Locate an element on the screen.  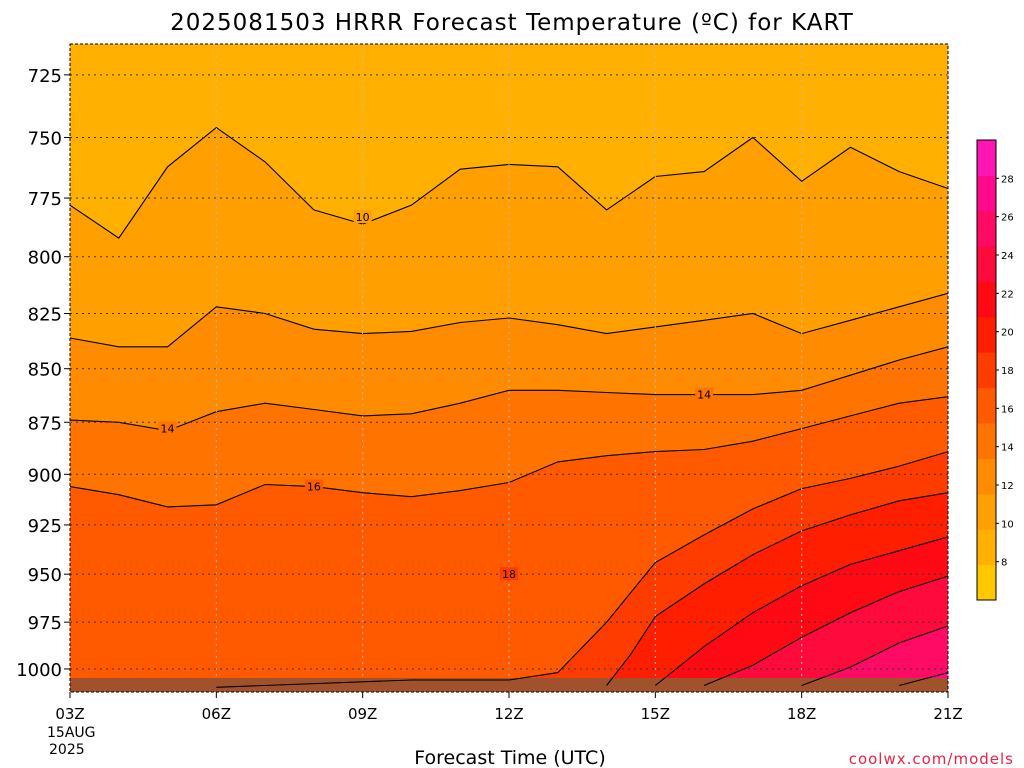
y-tick-label: 925 is located at coordinates (45, 526).